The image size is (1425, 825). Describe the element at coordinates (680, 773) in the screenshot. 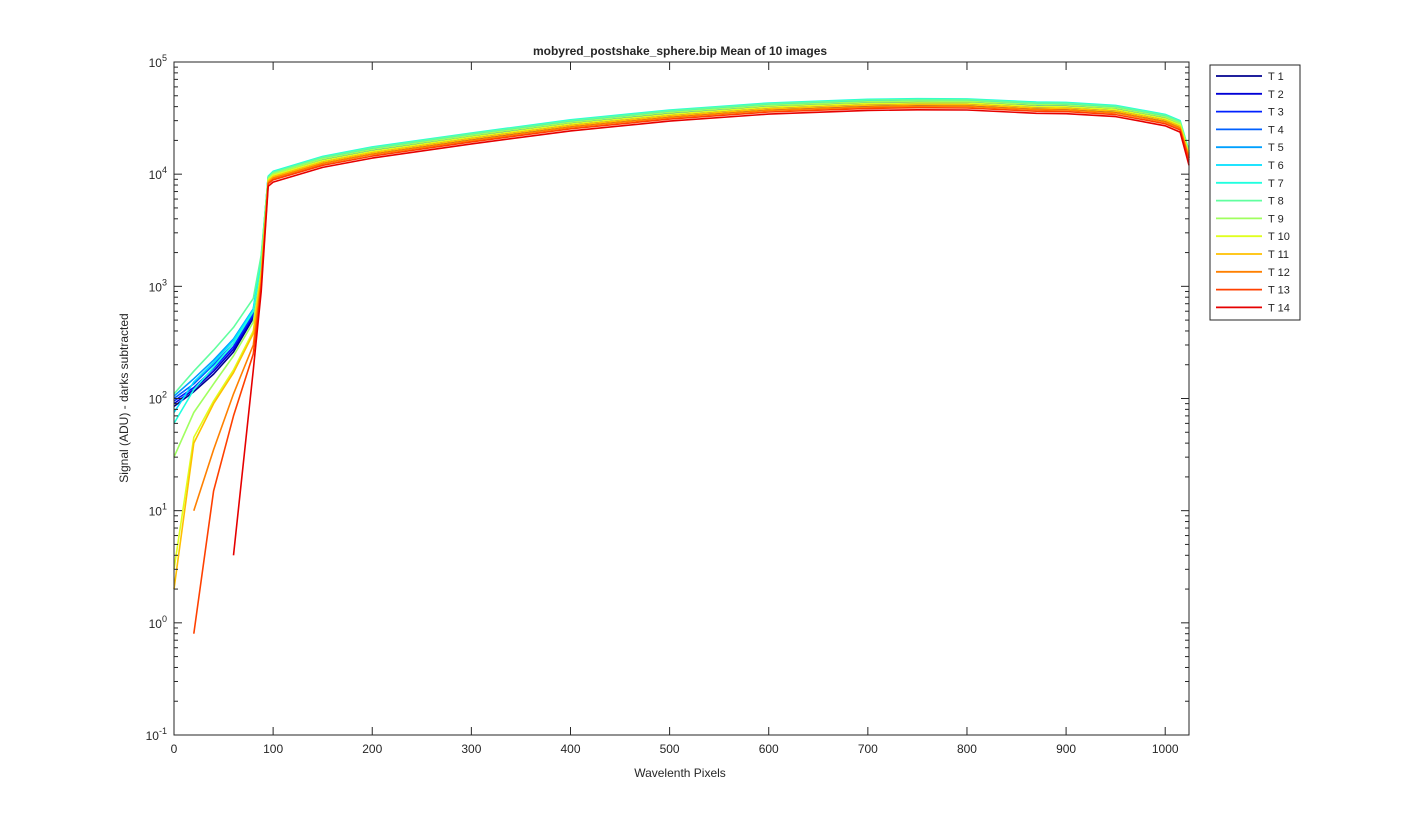

I see `x-axis-label: Wavelenth Pixels` at that location.